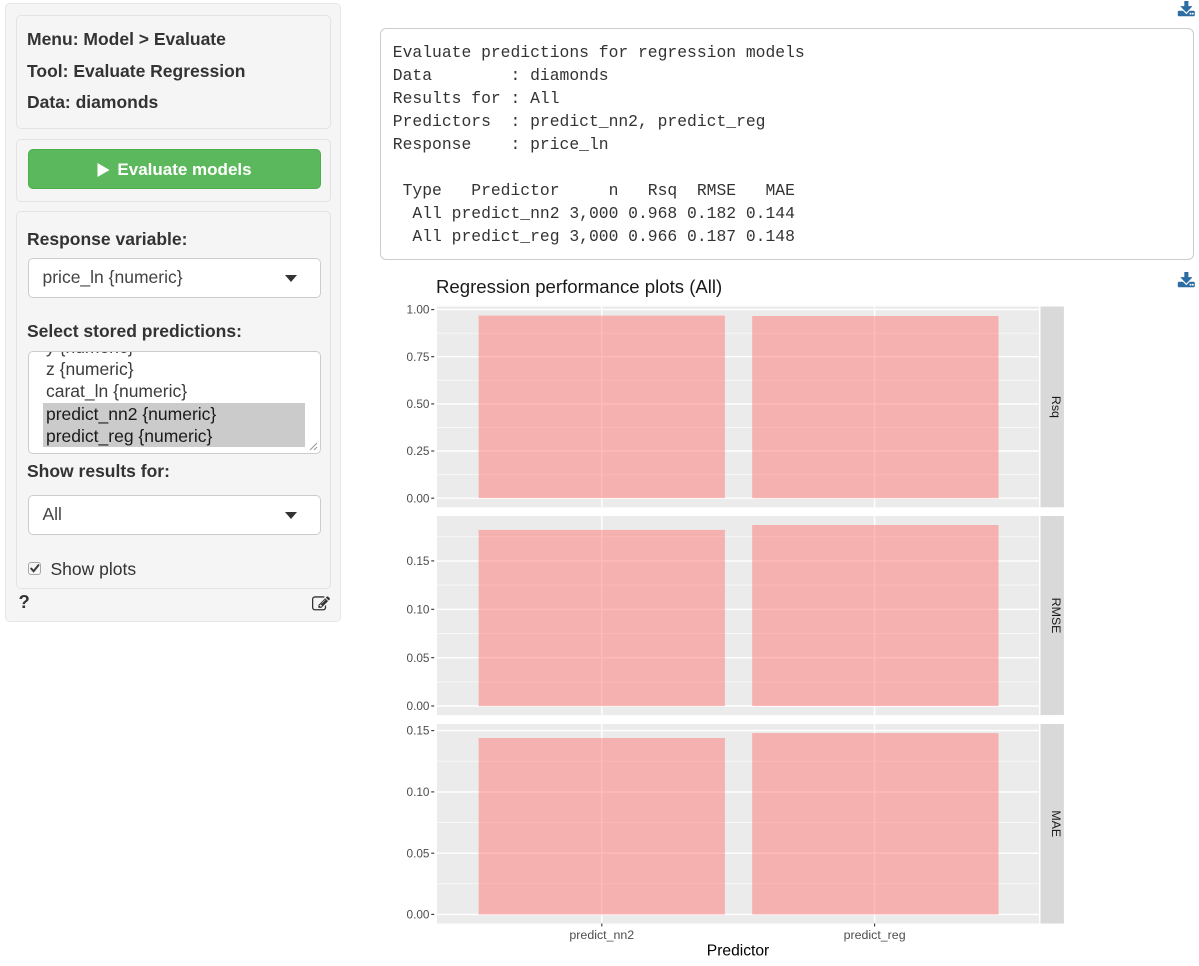  What do you see at coordinates (875, 935) in the screenshot?
I see `svg-text: predict_reg` at bounding box center [875, 935].